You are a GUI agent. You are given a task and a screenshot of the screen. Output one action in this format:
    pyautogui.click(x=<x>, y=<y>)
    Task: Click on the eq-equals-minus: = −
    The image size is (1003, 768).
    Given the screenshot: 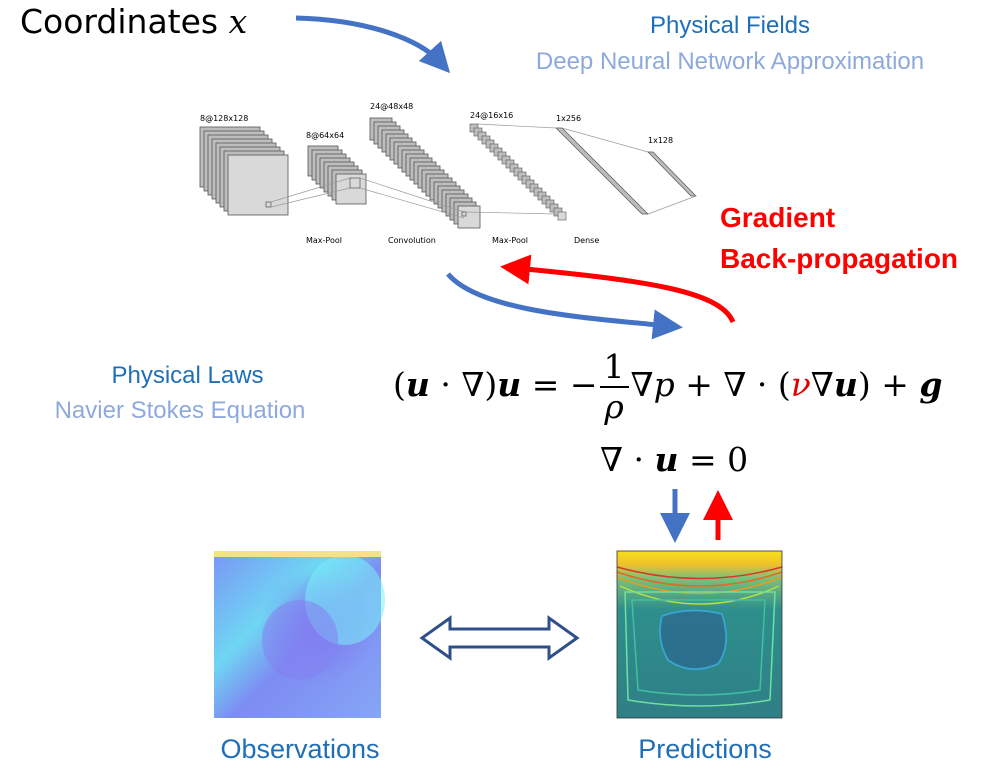 What is the action you would take?
    pyautogui.click(x=559, y=384)
    